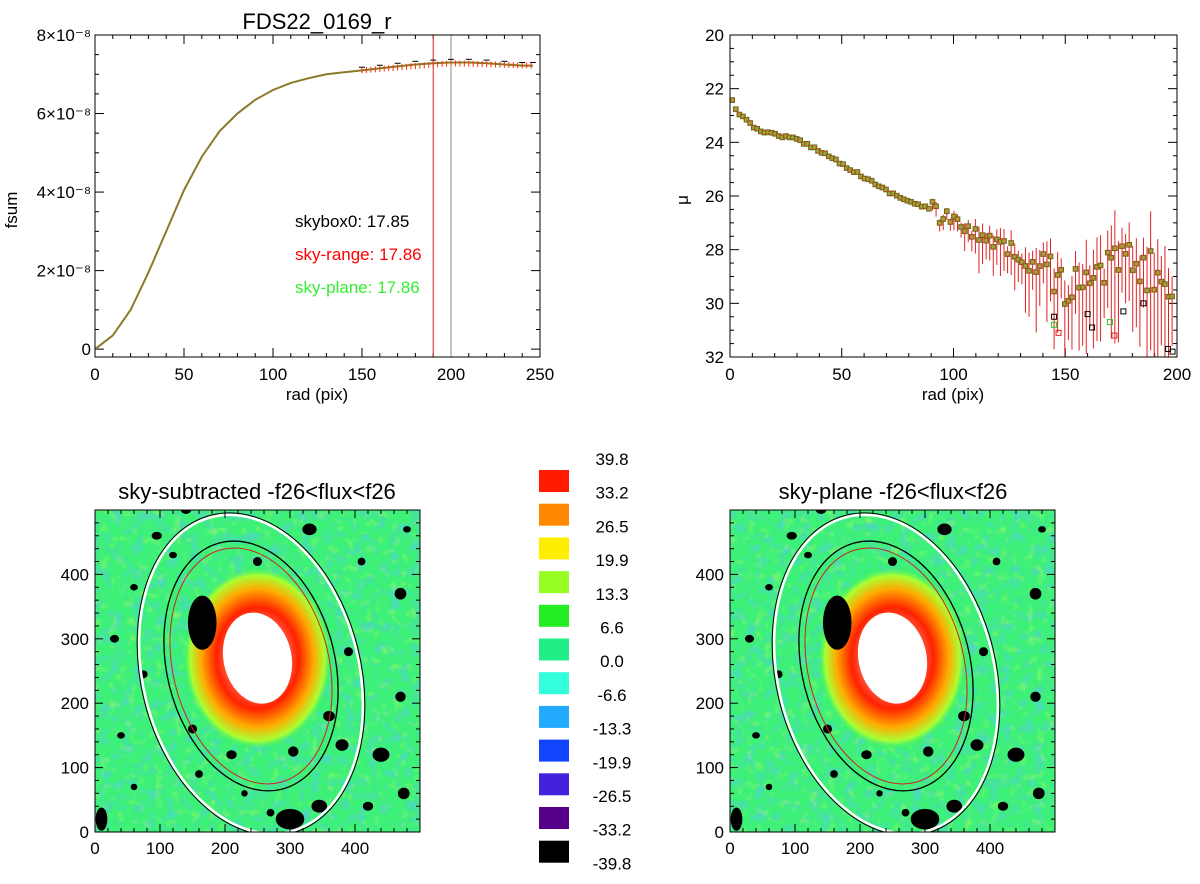  Describe the element at coordinates (355, 848) in the screenshot. I see `left-map-x-tick-label: 400` at that location.